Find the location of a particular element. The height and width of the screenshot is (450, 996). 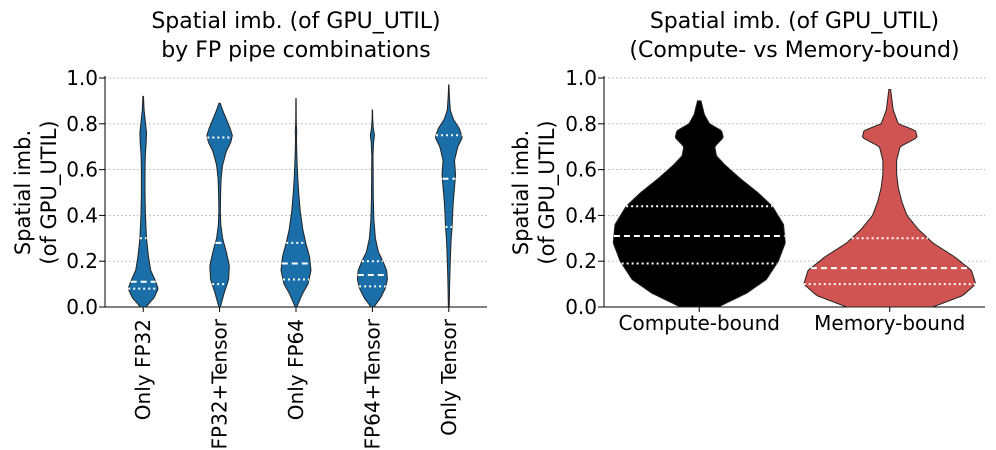

violin-only-fp32 is located at coordinates (143, 201).